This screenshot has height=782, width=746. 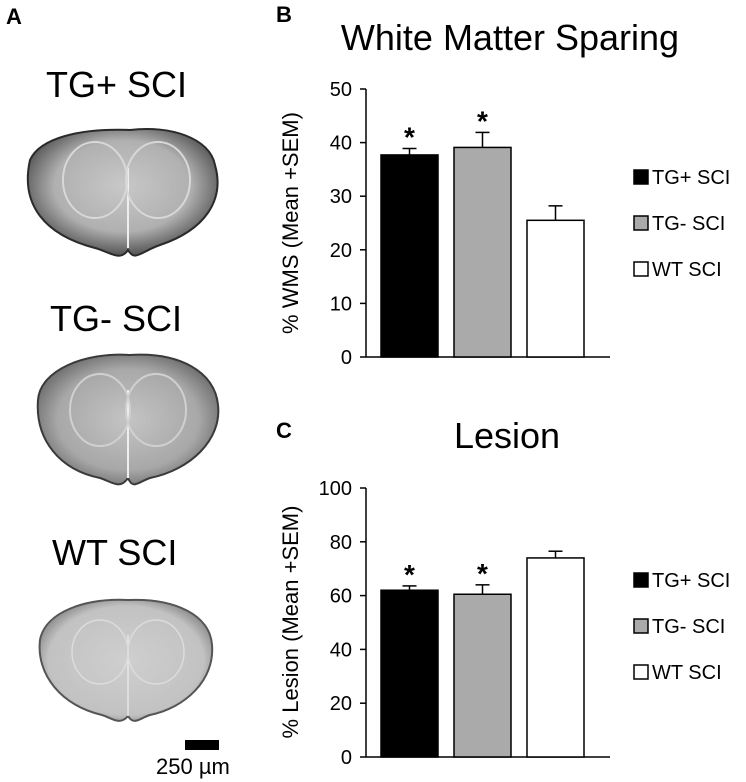 I want to click on chart-c-ylabel: % Lesion (Mean +SEM), so click(x=290, y=622).